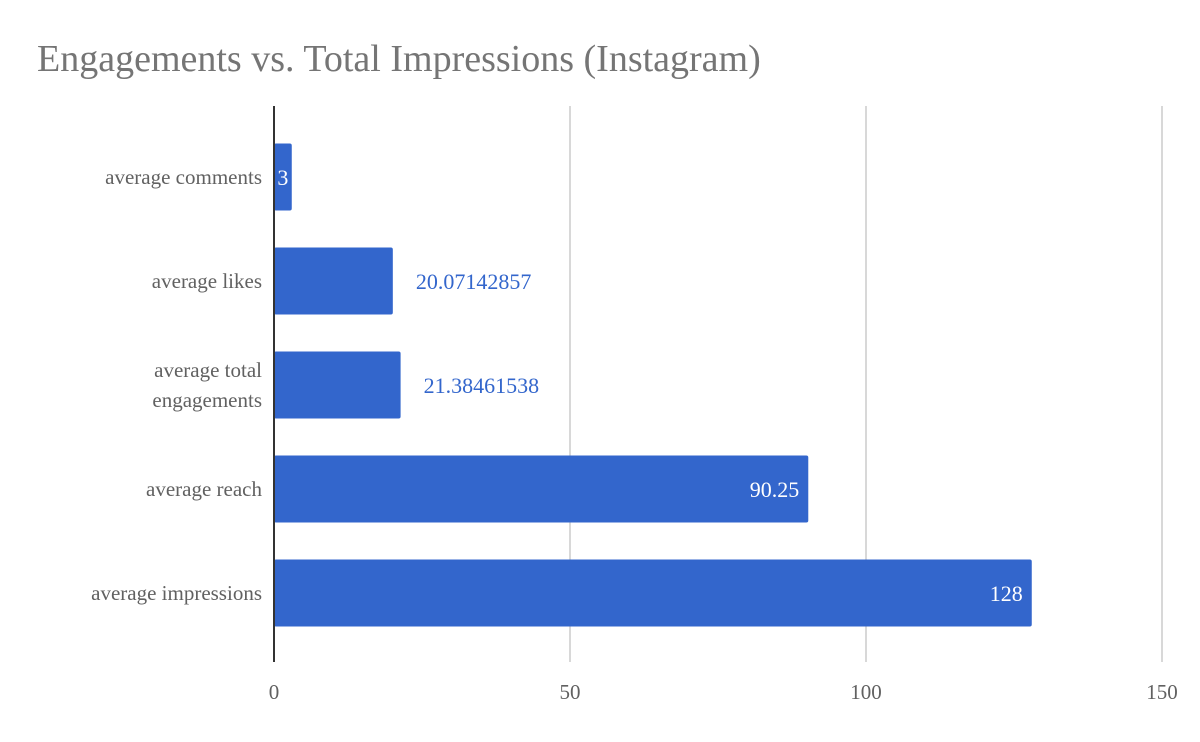 The image size is (1200, 742). I want to click on data-label-average-reach: 90.25, so click(775, 489).